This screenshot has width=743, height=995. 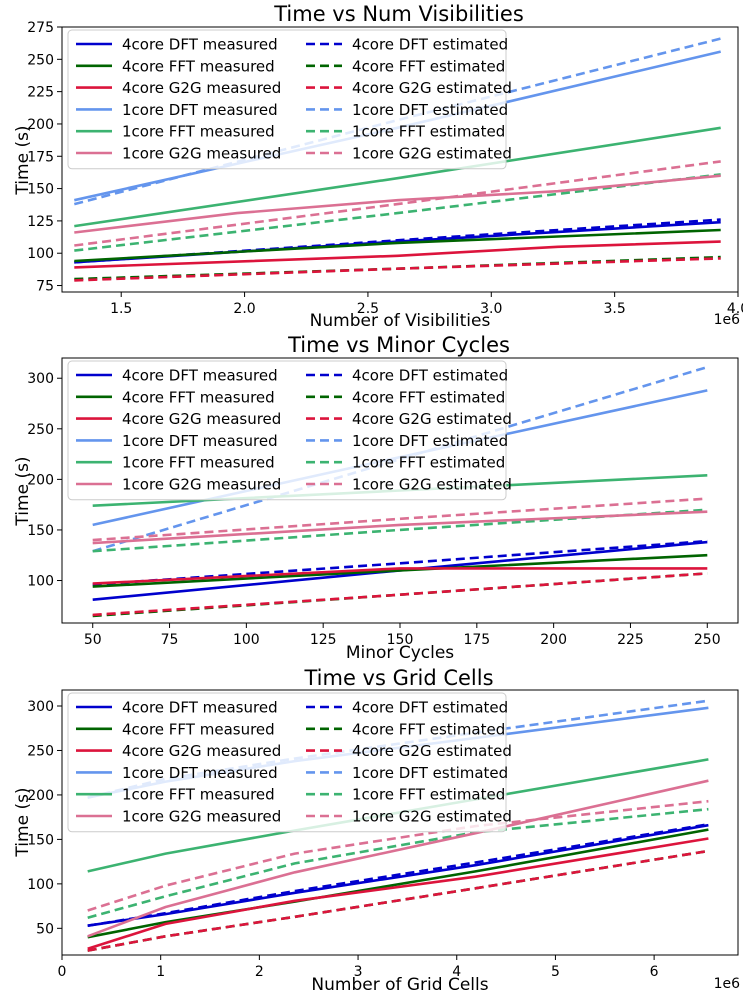 What do you see at coordinates (630, 640) in the screenshot?
I see `x-tick-label: 225` at bounding box center [630, 640].